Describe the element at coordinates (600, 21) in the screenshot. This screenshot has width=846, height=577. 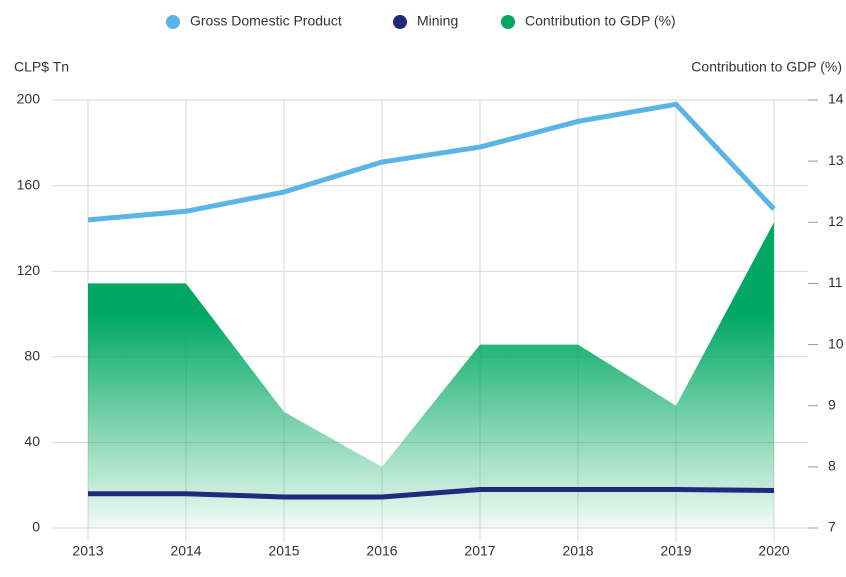
I see `legend-label: Contribution to GDP (%)` at that location.